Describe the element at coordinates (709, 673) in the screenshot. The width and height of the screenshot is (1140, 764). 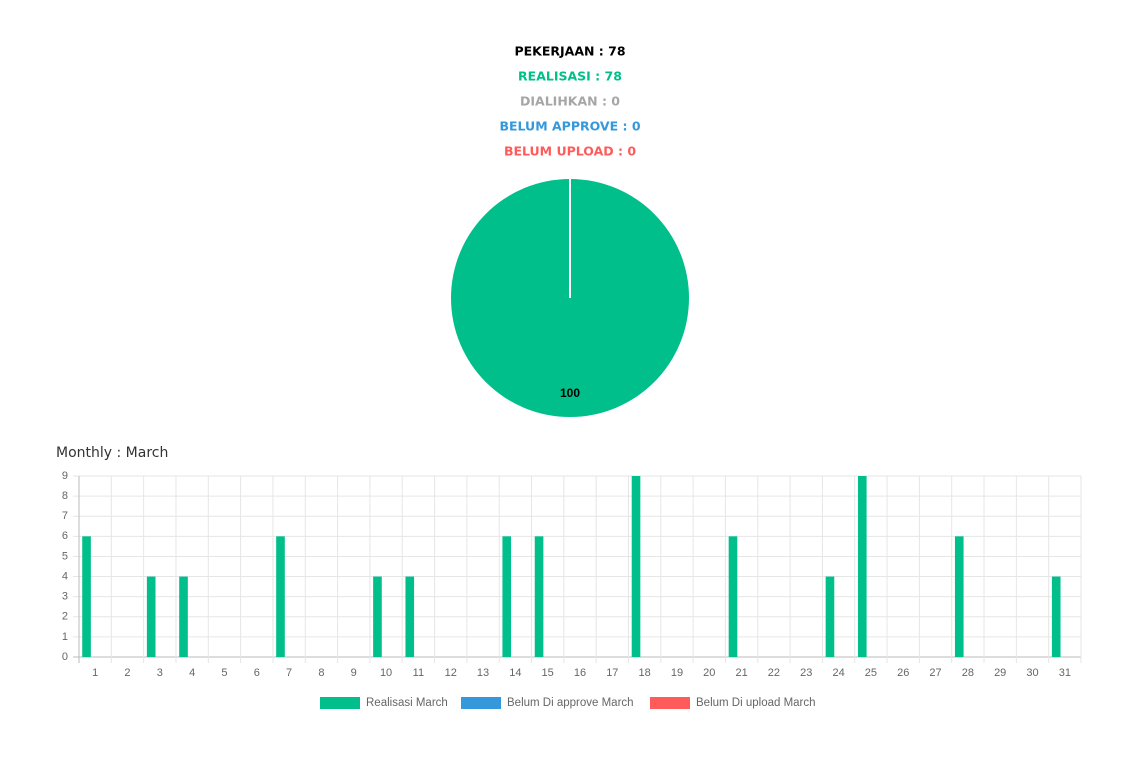
I see `x-tick-label: 20` at that location.